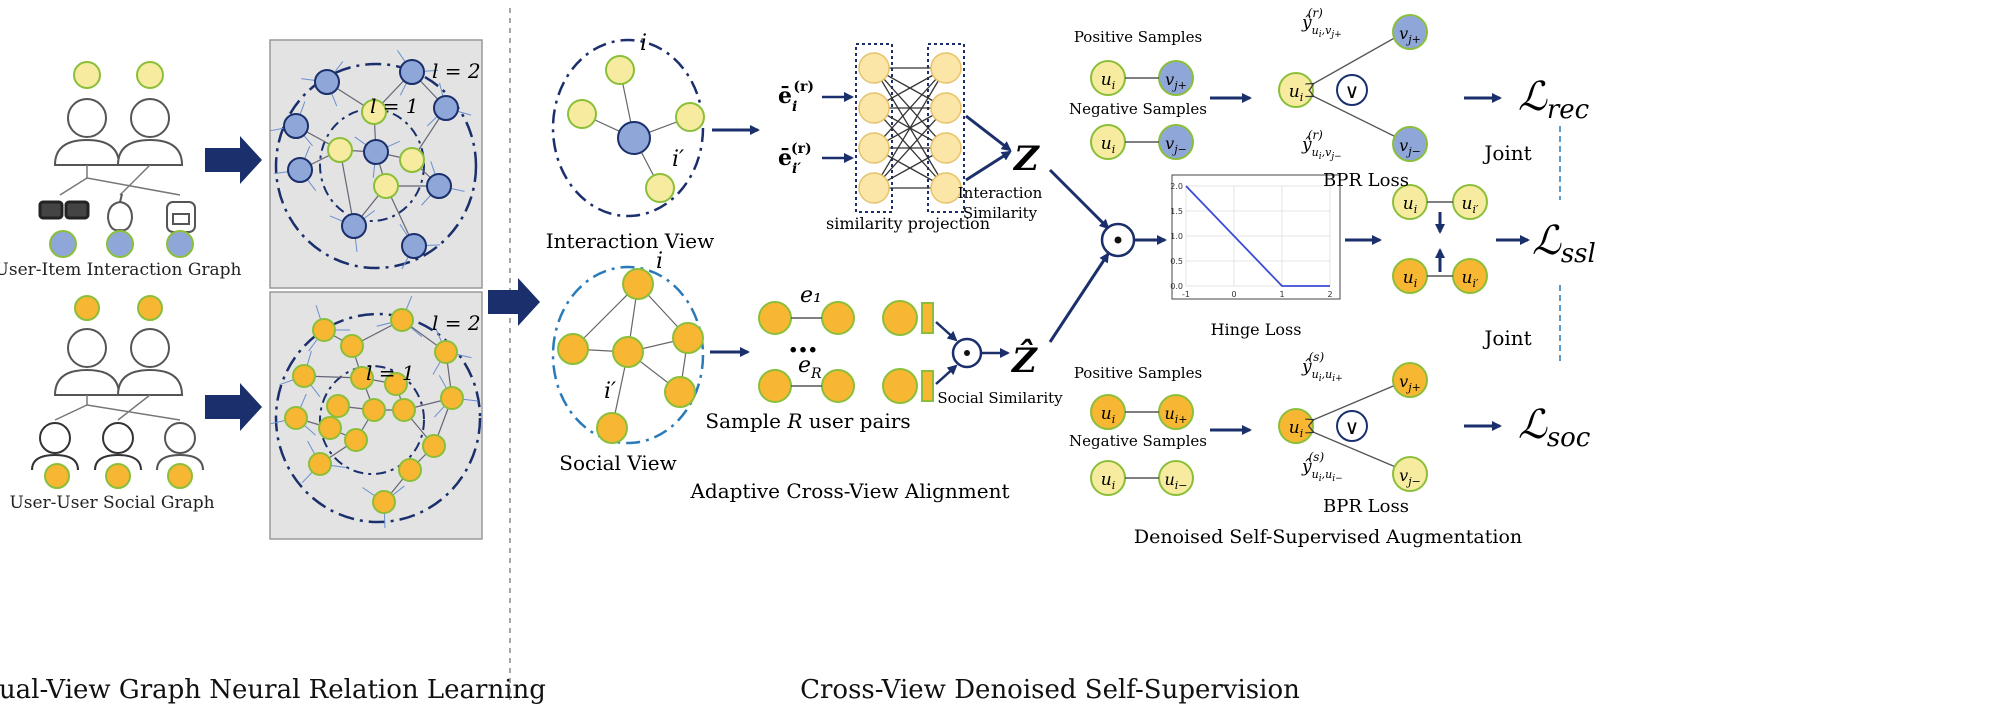 This screenshot has height=707, width=2009. Describe the element at coordinates (273, 690) in the screenshot. I see `left-panel-title: Dual-View Graph Neural Relation Learning` at that location.